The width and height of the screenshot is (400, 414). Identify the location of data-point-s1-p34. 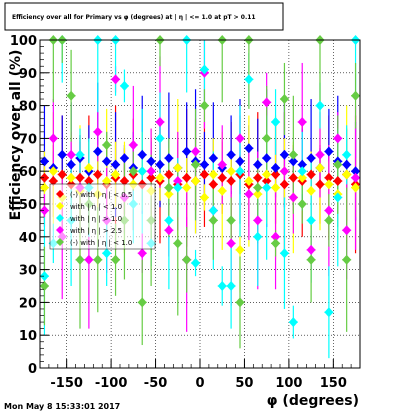
(347, 164).